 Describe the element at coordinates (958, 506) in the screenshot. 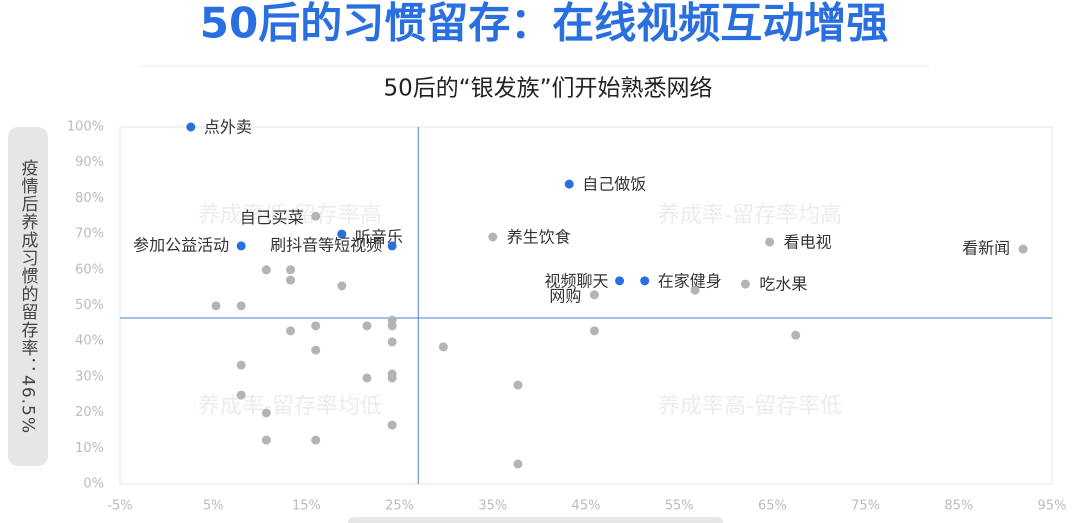

I see `x-tick-label: 85%` at that location.